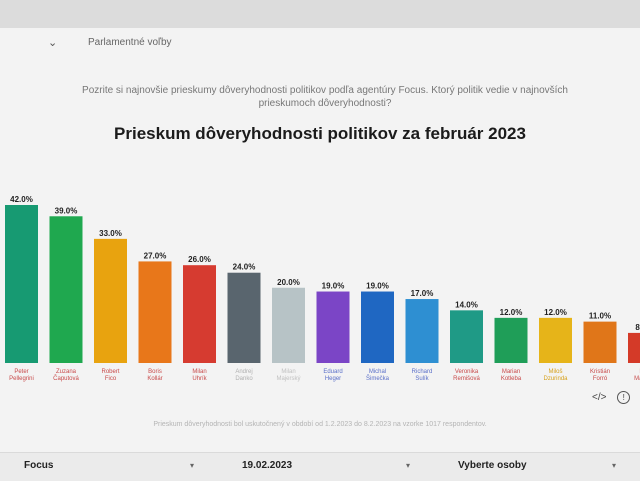 Image resolution: width=640 pixels, height=481 pixels. I want to click on bar-value-label: 24.0%, so click(244, 267).